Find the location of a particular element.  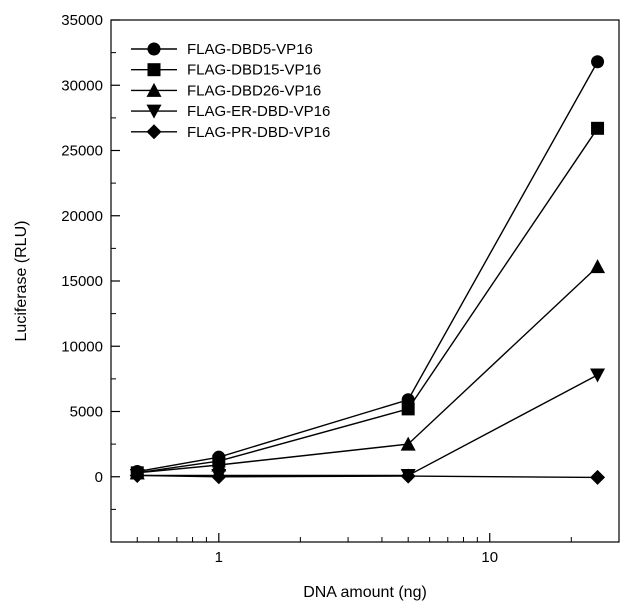

x-axis-title: DNA amount (ng) is located at coordinates (365, 592).